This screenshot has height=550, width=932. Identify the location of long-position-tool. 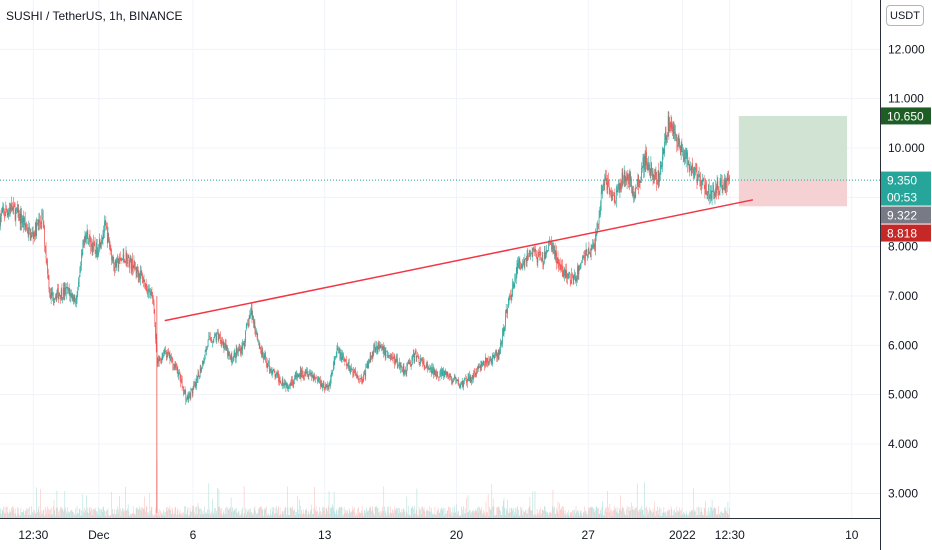
(793, 161).